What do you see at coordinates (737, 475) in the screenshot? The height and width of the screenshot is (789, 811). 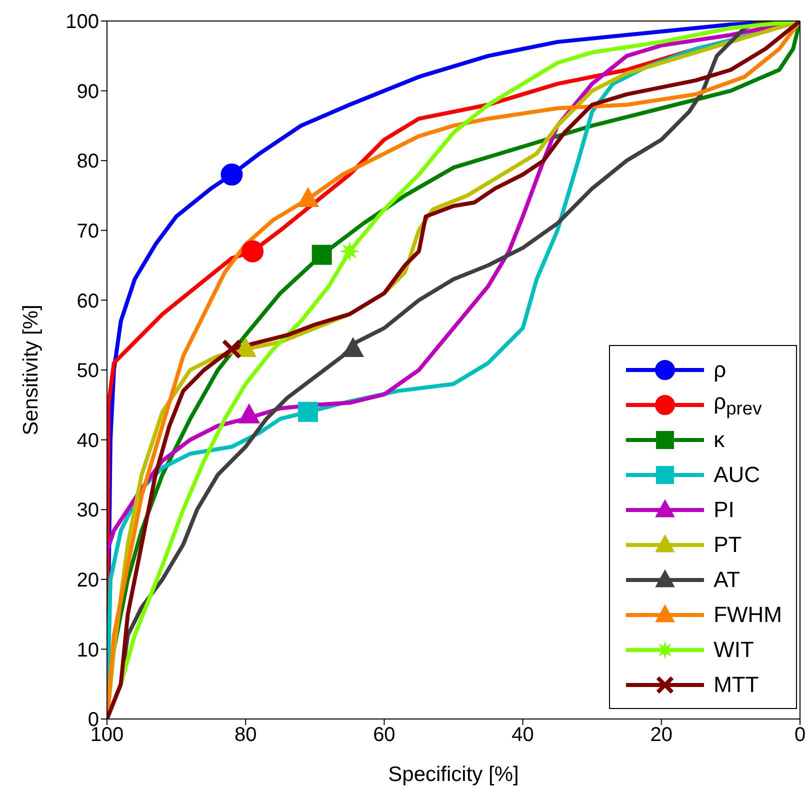 I see `legend-label: AUC` at bounding box center [737, 475].